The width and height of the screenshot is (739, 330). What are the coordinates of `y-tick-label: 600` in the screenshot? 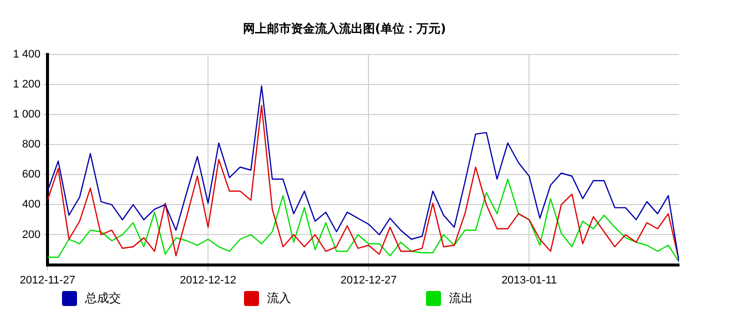 It's located at (31, 174).